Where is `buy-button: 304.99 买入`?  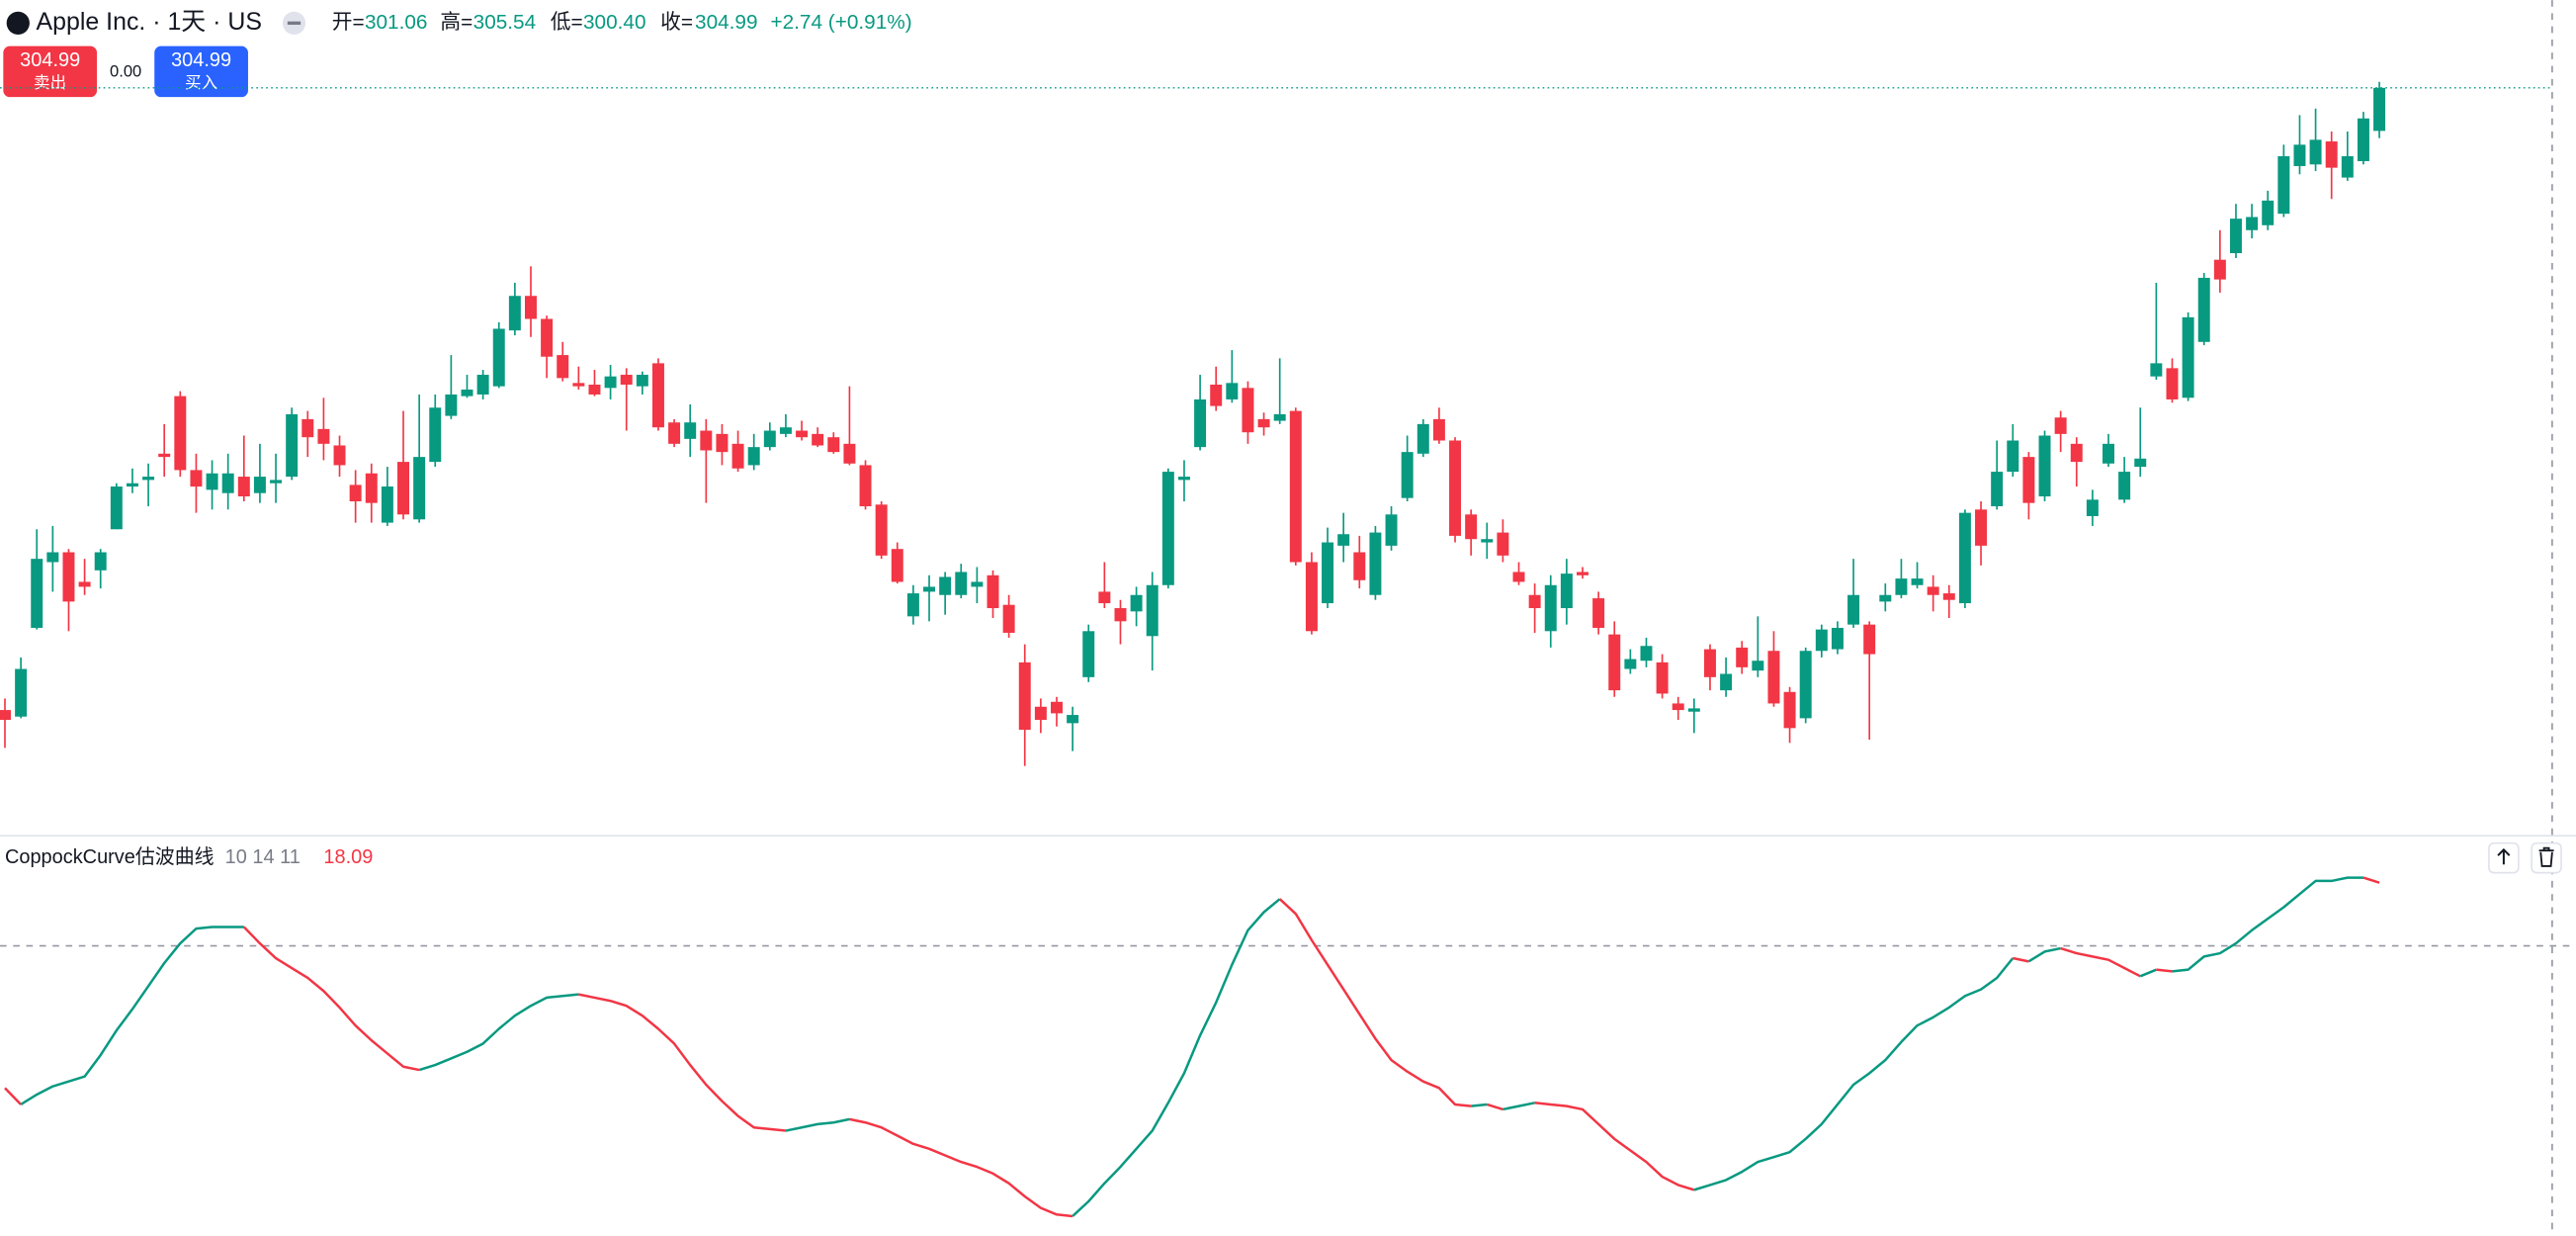 buy-button: 304.99 买入 is located at coordinates (201, 71).